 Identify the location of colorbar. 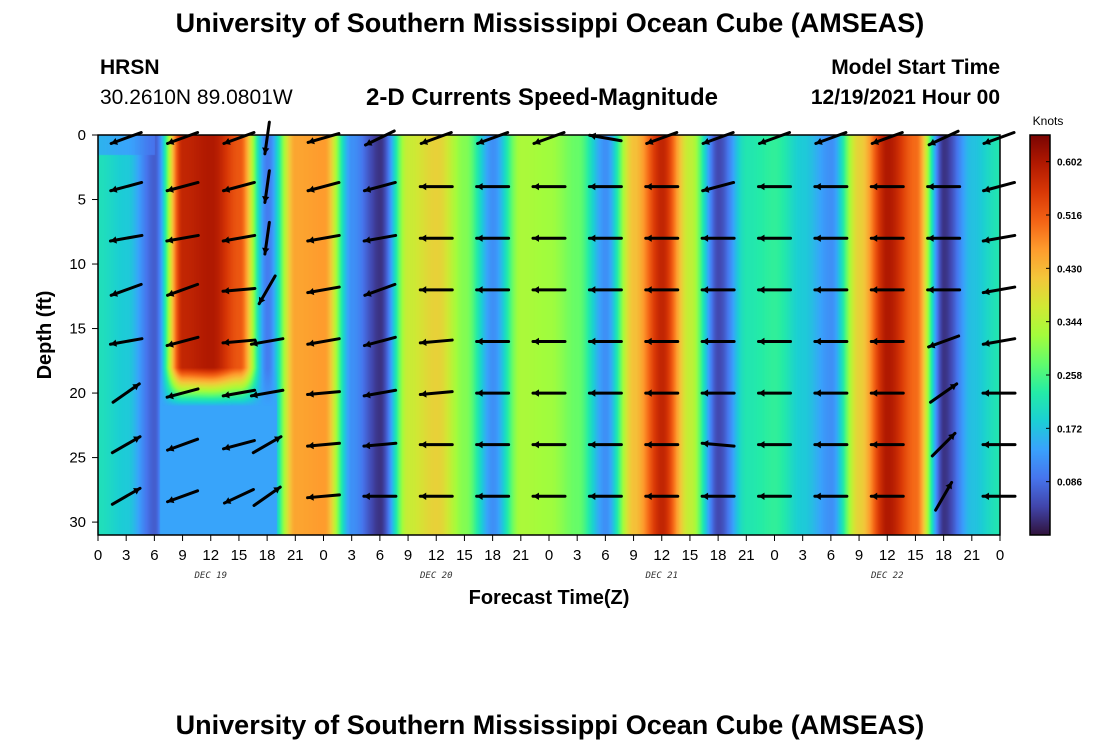
(1040, 335).